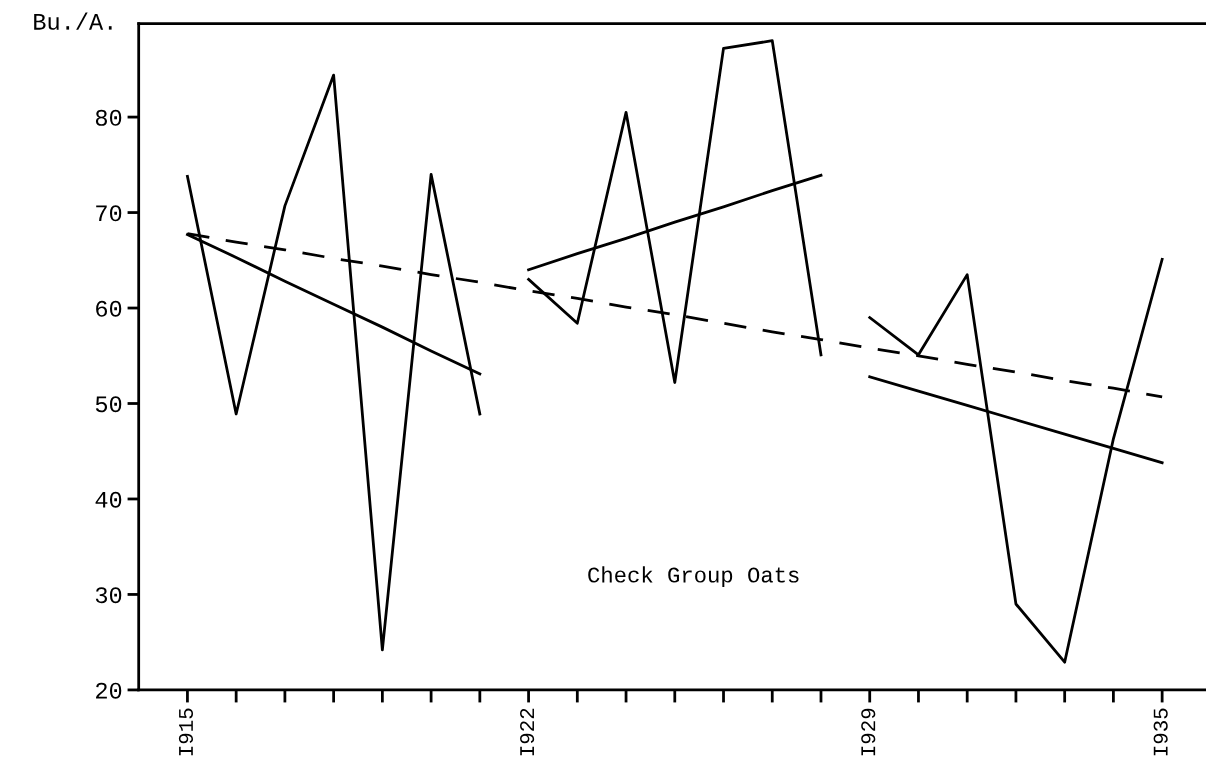 The width and height of the screenshot is (1206, 784). Describe the element at coordinates (108, 117) in the screenshot. I see `y-tick-label: 80` at that location.